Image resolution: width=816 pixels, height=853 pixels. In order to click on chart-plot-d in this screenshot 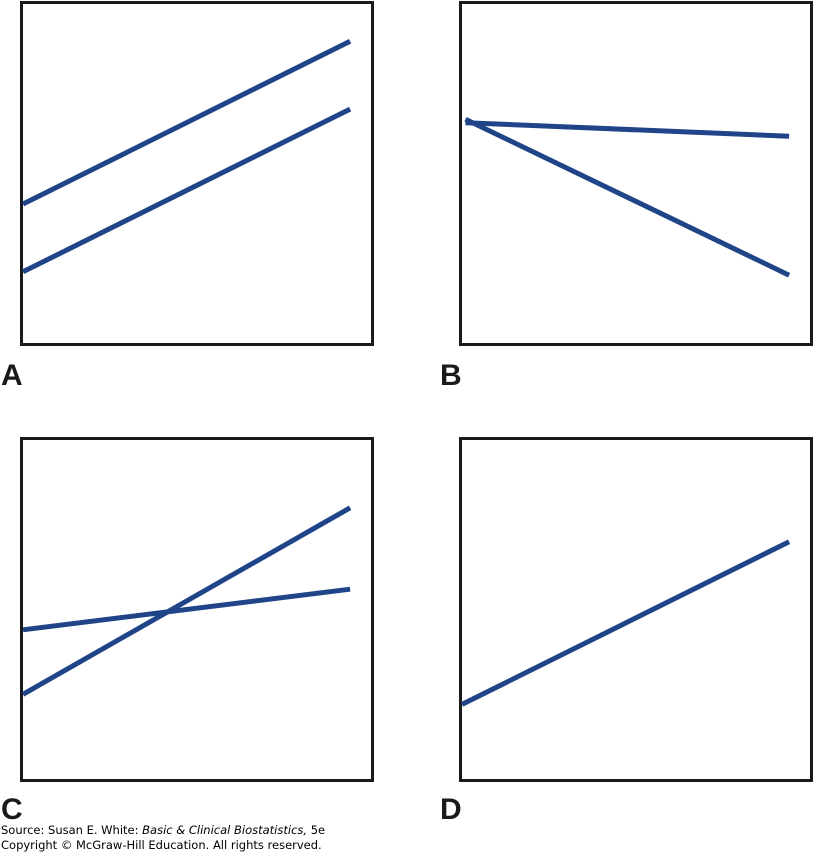, I will do `click(625, 623)`.